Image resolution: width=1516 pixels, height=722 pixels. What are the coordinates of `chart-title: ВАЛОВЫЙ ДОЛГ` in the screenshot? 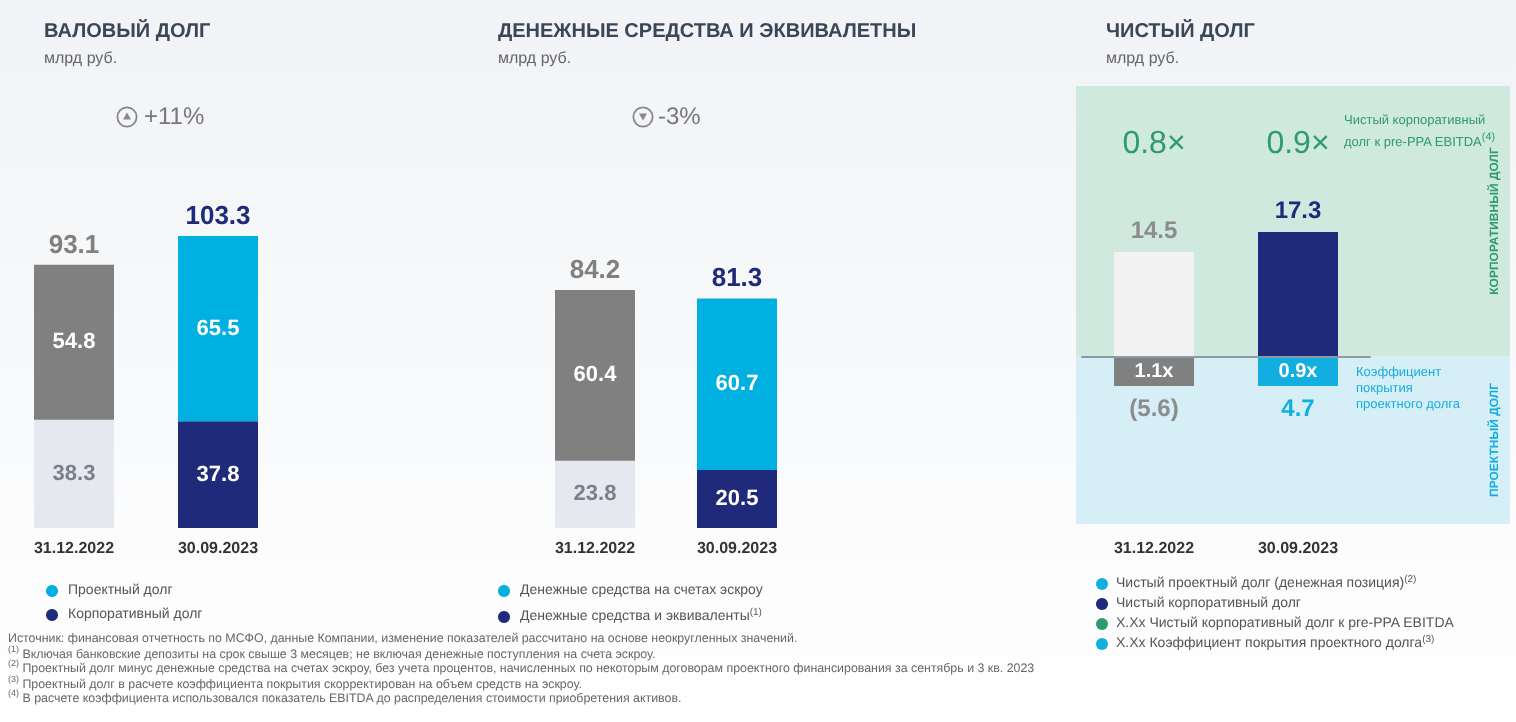 It's located at (128, 30).